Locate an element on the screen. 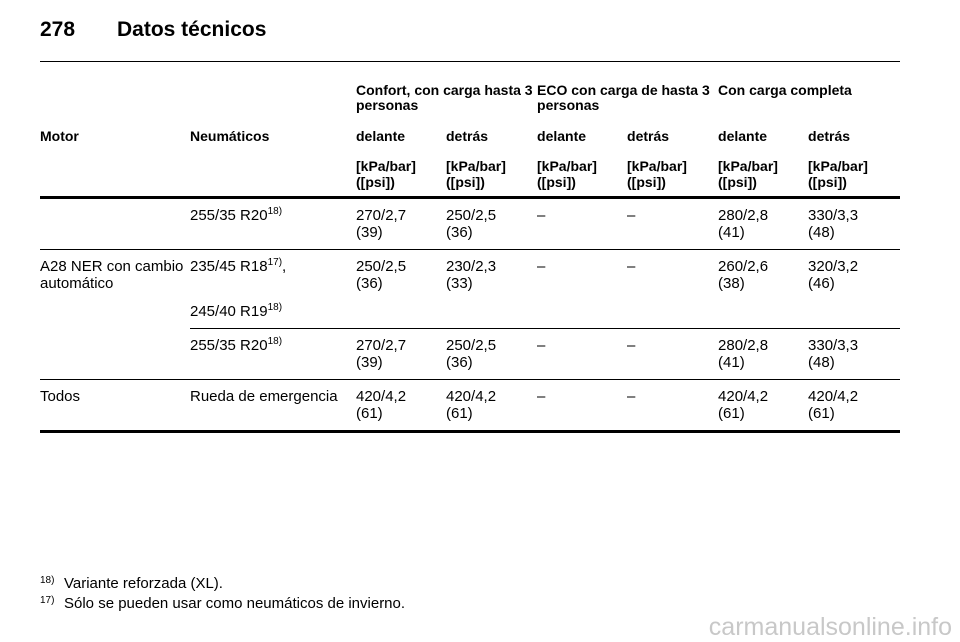 The image size is (960, 642). tires-cell: Rueda de emergencia is located at coordinates (273, 406).